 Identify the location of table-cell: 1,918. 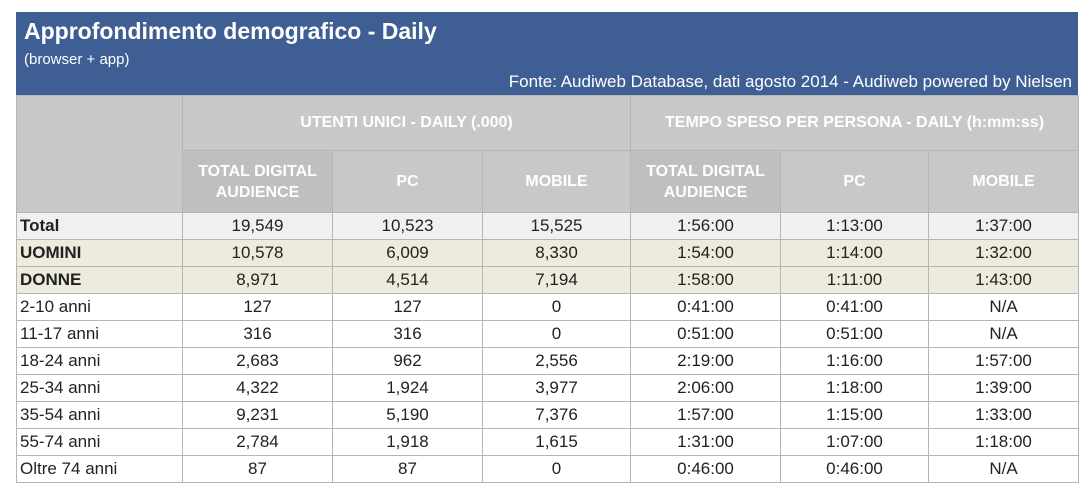
(407, 442).